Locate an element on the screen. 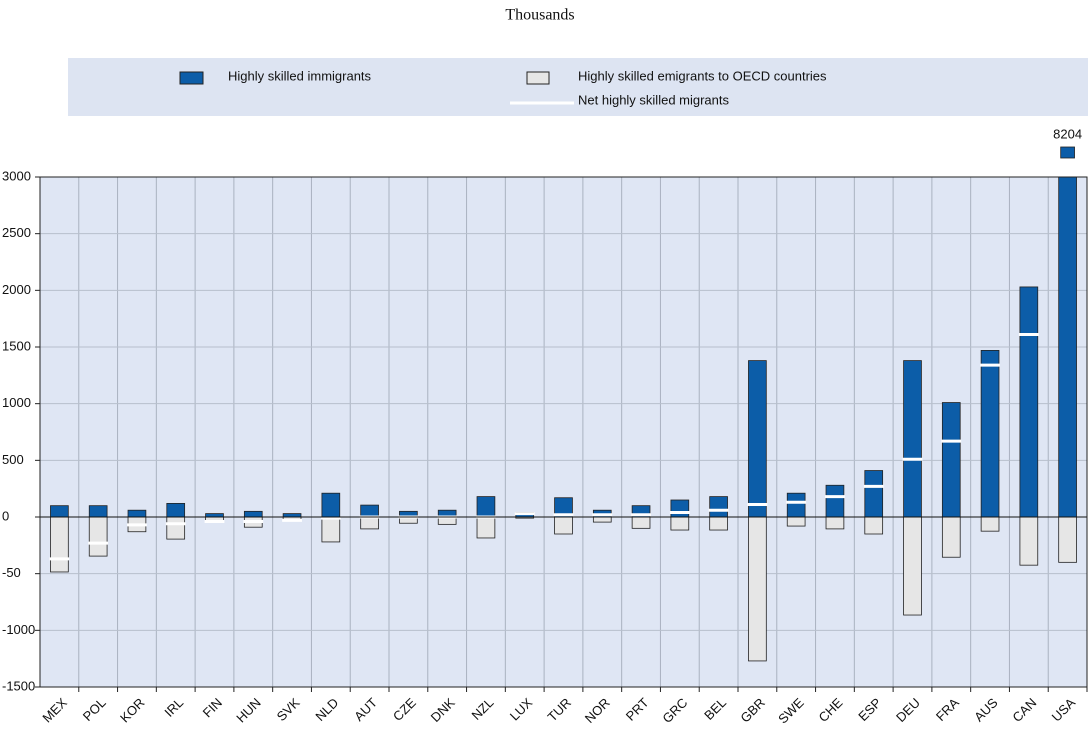  x-tick-label: AUT is located at coordinates (365, 709).